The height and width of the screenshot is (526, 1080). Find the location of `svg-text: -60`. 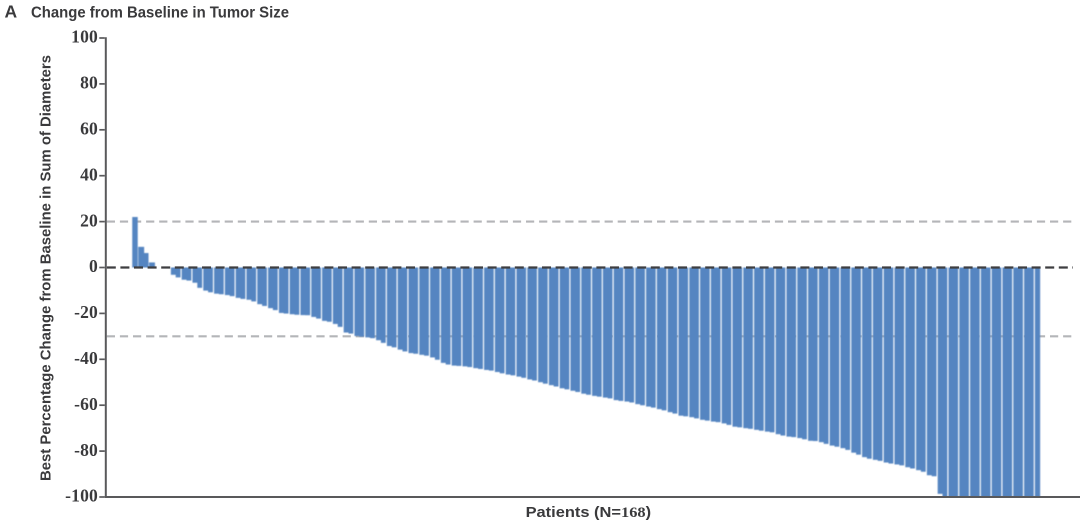

svg-text: -60 is located at coordinates (86, 404).